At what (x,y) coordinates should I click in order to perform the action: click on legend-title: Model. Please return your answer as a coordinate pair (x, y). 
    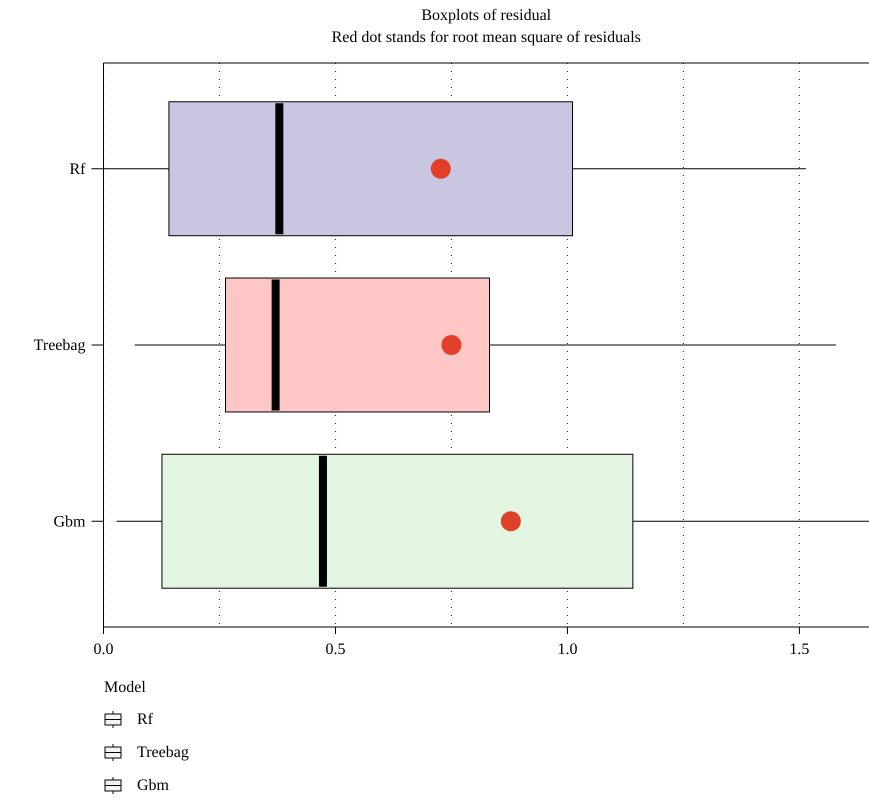
    Looking at the image, I should click on (125, 687).